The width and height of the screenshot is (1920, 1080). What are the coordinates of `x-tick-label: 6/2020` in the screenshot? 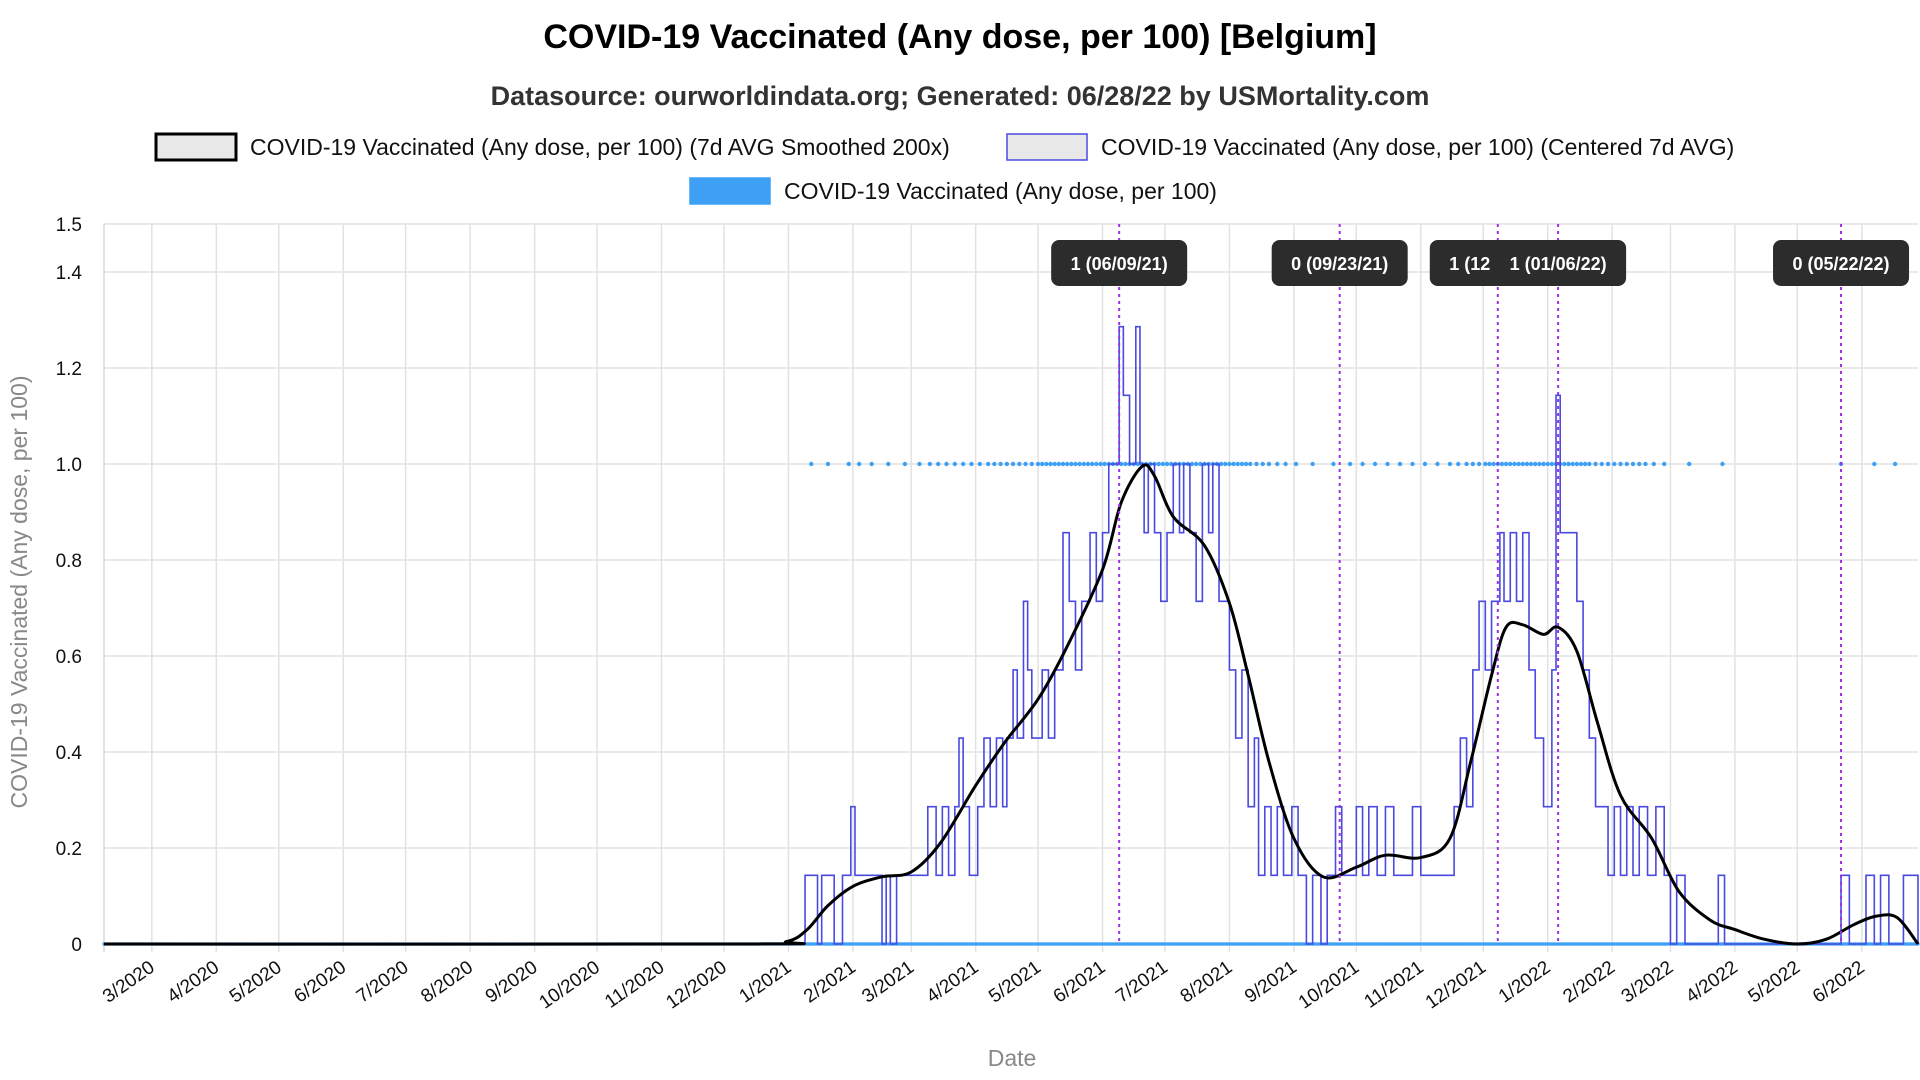 It's located at (320, 982).